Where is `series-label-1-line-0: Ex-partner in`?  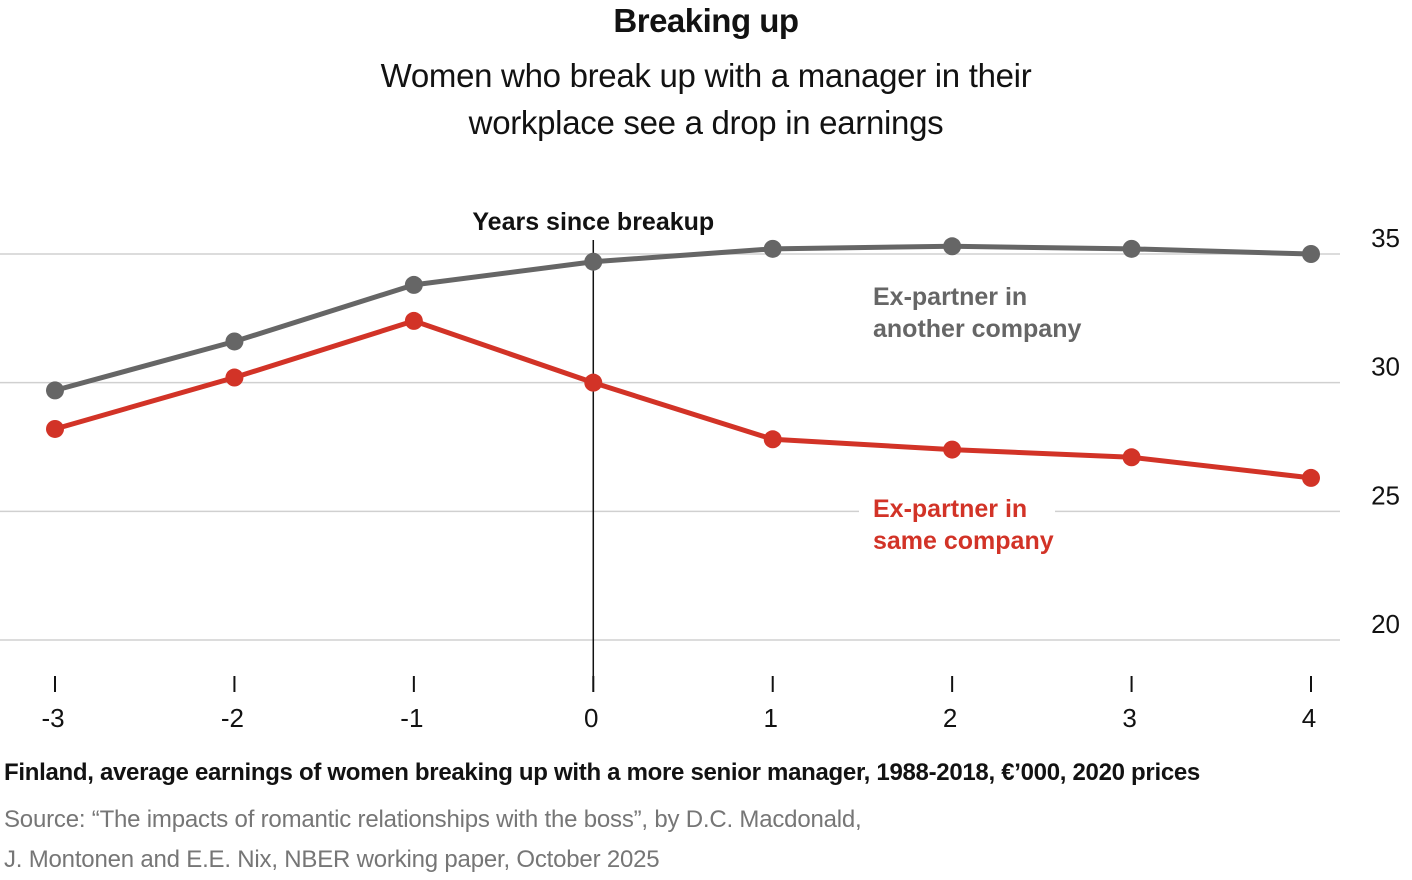 series-label-1-line-0: Ex-partner in is located at coordinates (950, 509).